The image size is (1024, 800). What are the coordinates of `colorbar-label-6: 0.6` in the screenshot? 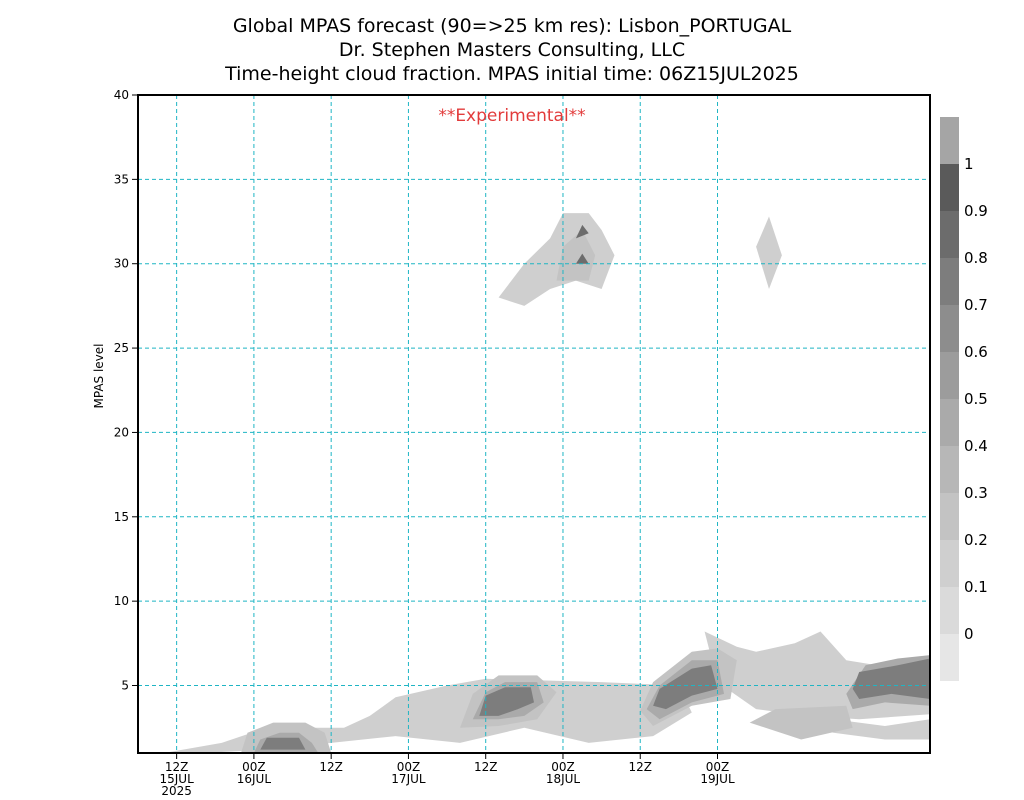 It's located at (976, 352).